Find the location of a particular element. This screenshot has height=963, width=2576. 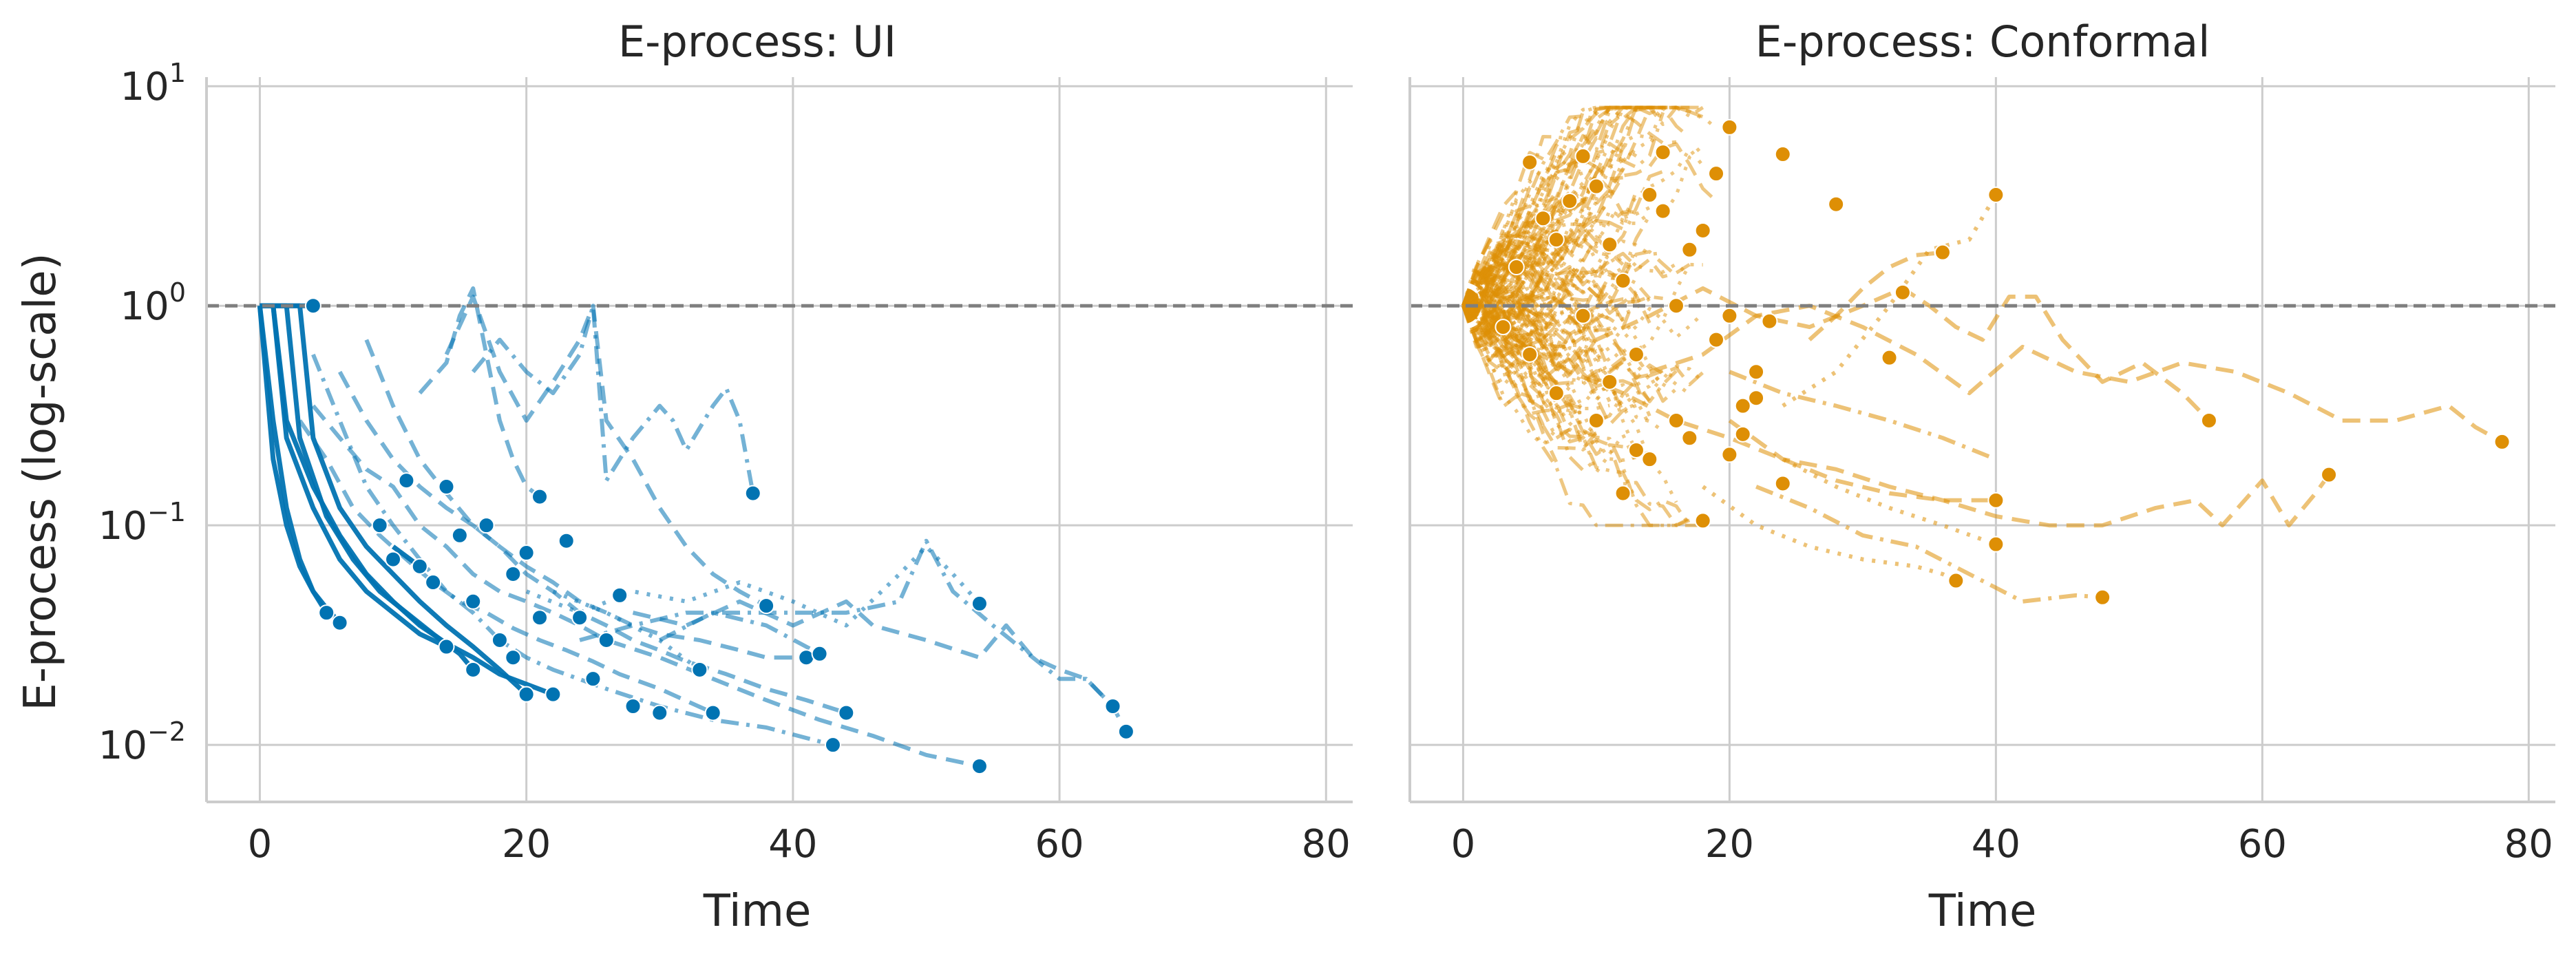

y-tick-exponent: −1 is located at coordinates (167, 512).